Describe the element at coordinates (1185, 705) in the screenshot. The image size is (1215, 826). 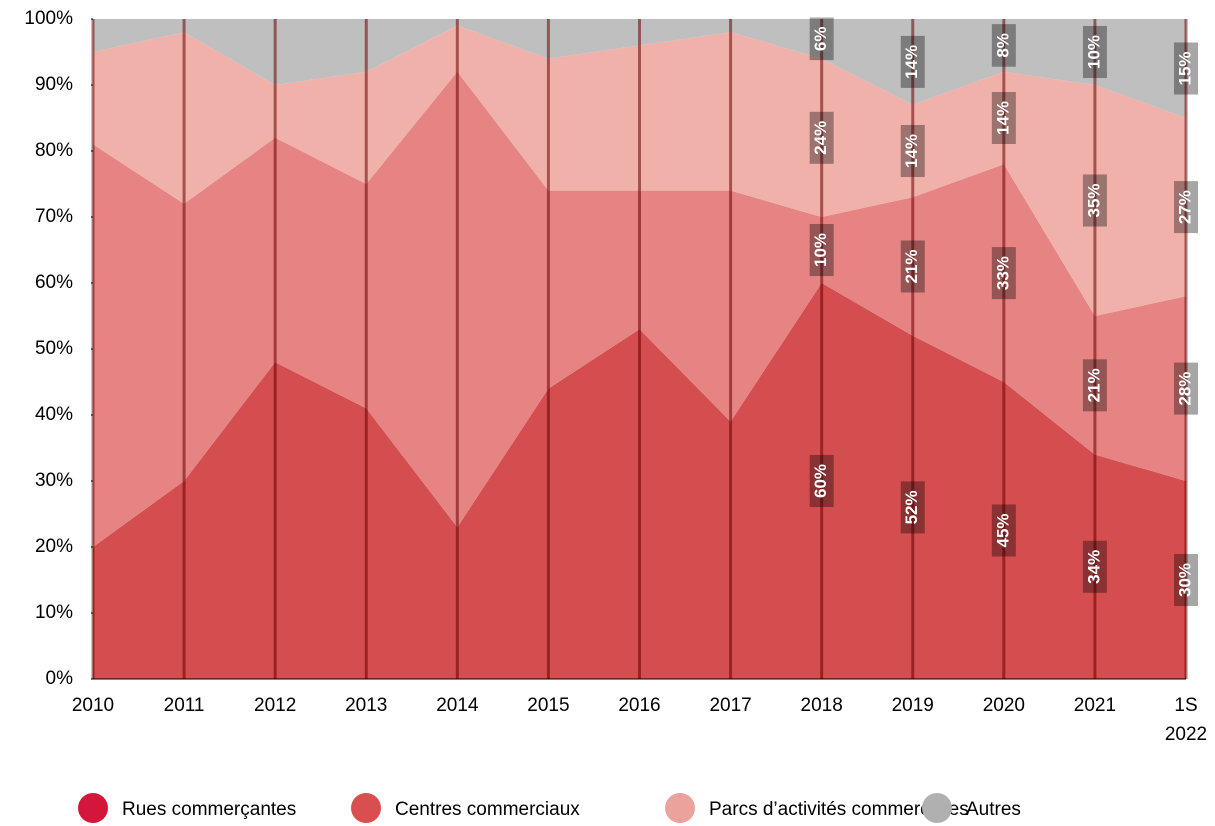
I see `x-tick-label-line: 1S` at that location.